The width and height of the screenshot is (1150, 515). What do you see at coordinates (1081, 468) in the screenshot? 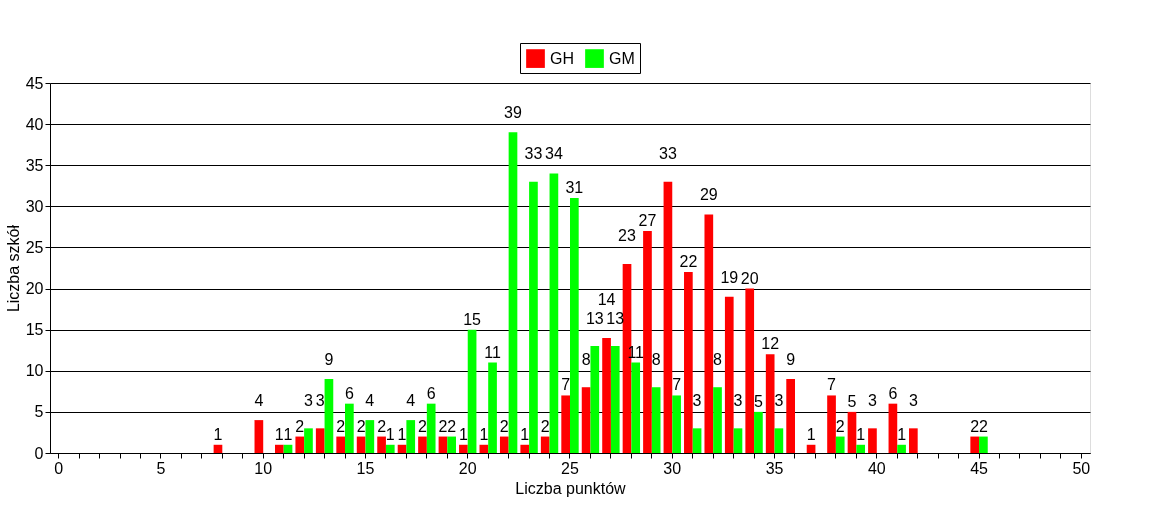
I see `x-tick-label: 50` at bounding box center [1081, 468].